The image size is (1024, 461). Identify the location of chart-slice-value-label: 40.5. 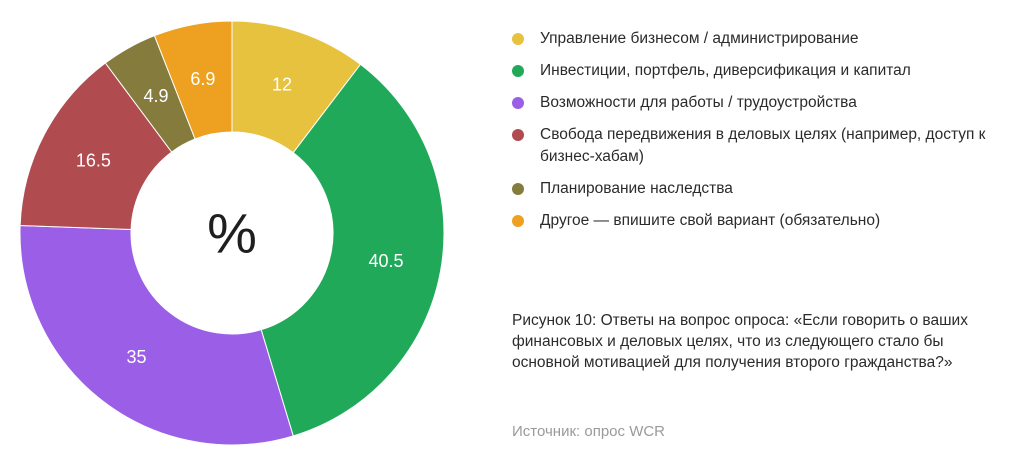
(385, 261).